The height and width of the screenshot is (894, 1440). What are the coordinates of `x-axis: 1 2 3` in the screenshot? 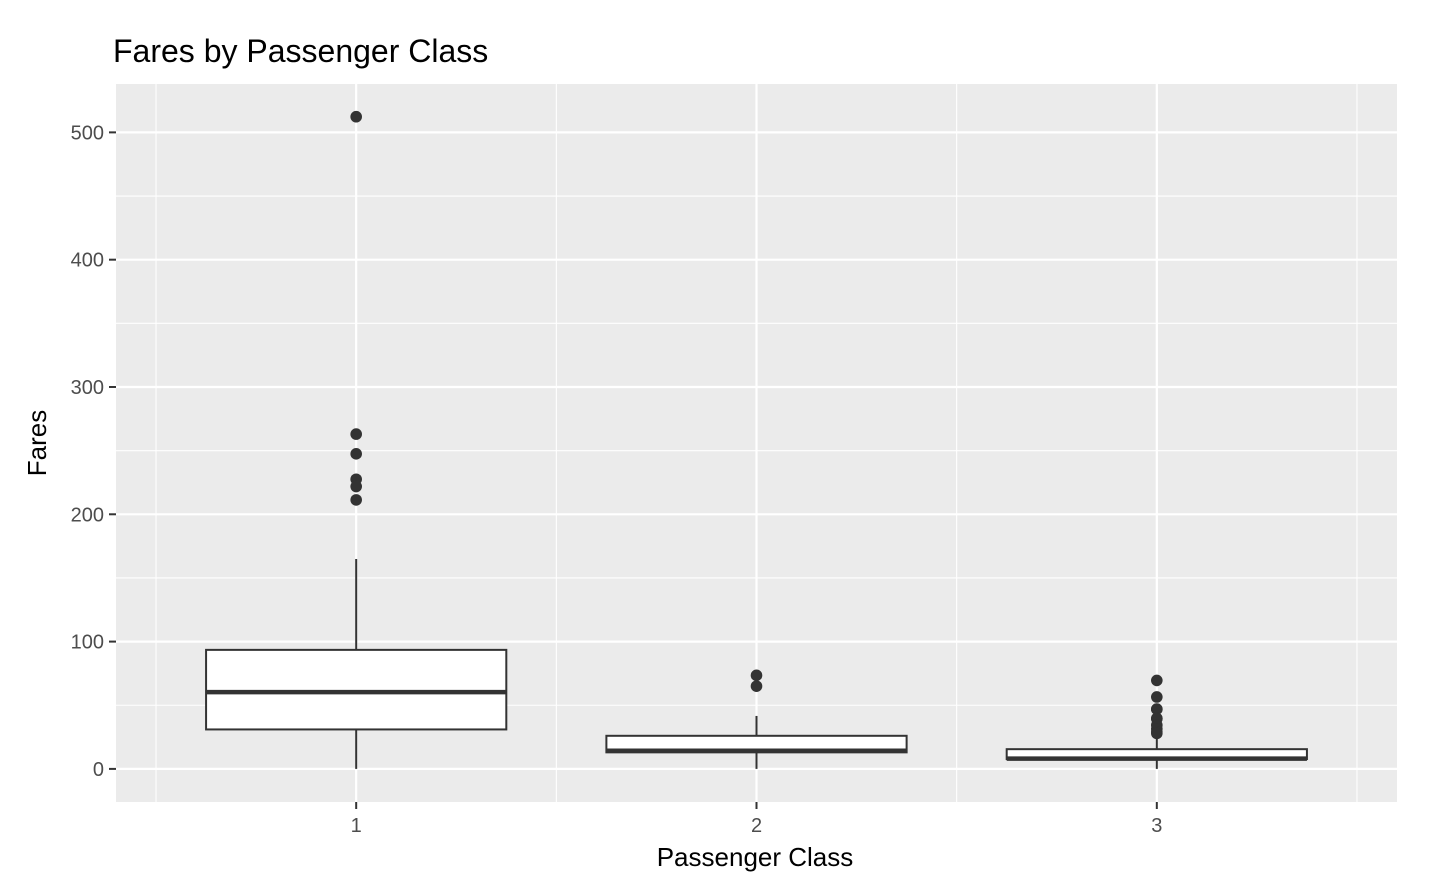 It's located at (756, 819).